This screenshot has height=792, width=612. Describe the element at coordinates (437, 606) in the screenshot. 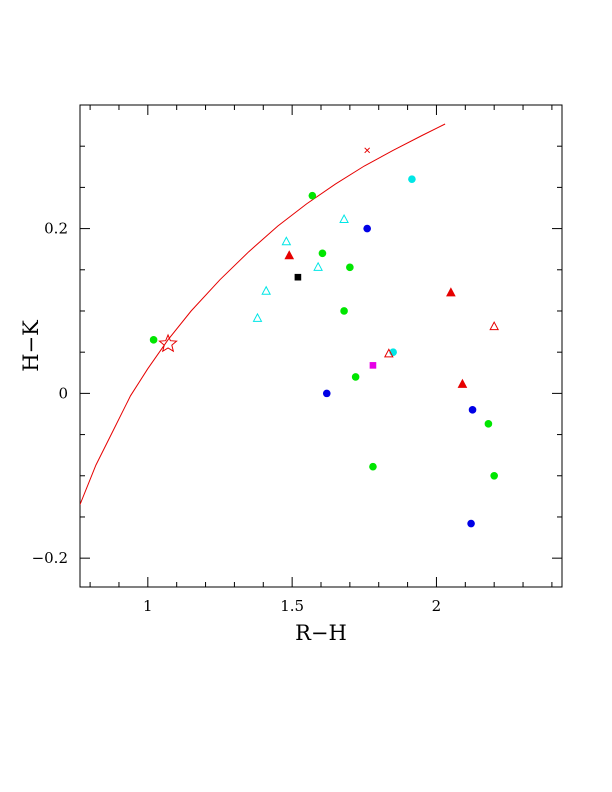

I see `x-tick-label: 2` at that location.